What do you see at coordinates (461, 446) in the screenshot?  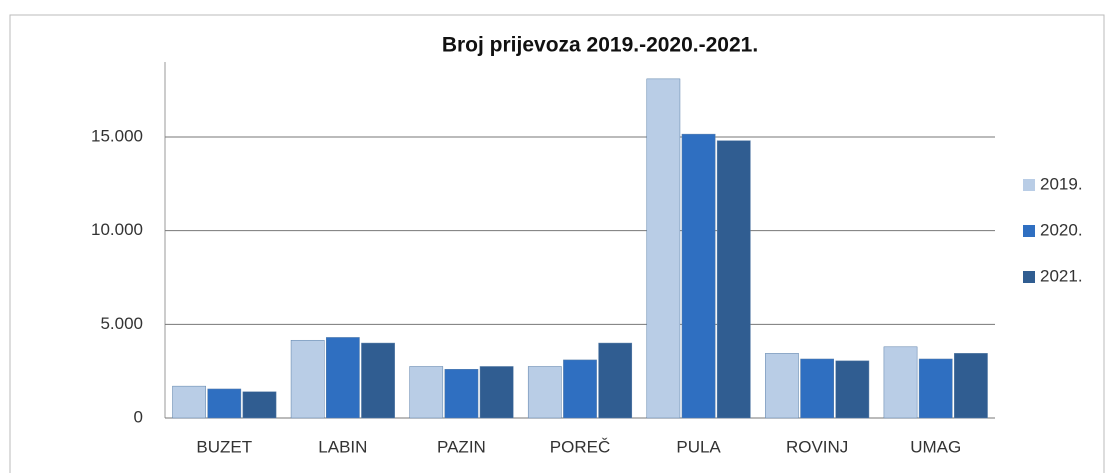 I see `x-tick-label: PAZIN` at bounding box center [461, 446].